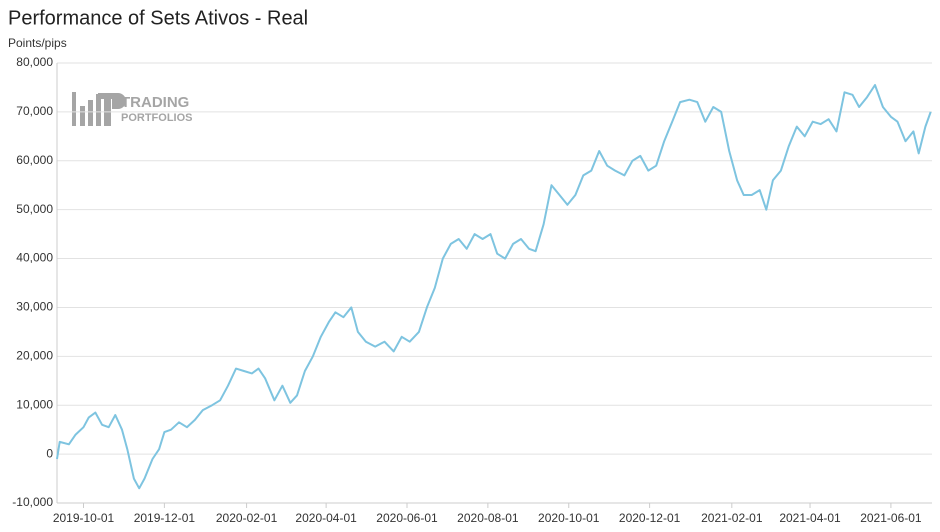  I want to click on y-tick-label: -10,000, so click(32, 502).